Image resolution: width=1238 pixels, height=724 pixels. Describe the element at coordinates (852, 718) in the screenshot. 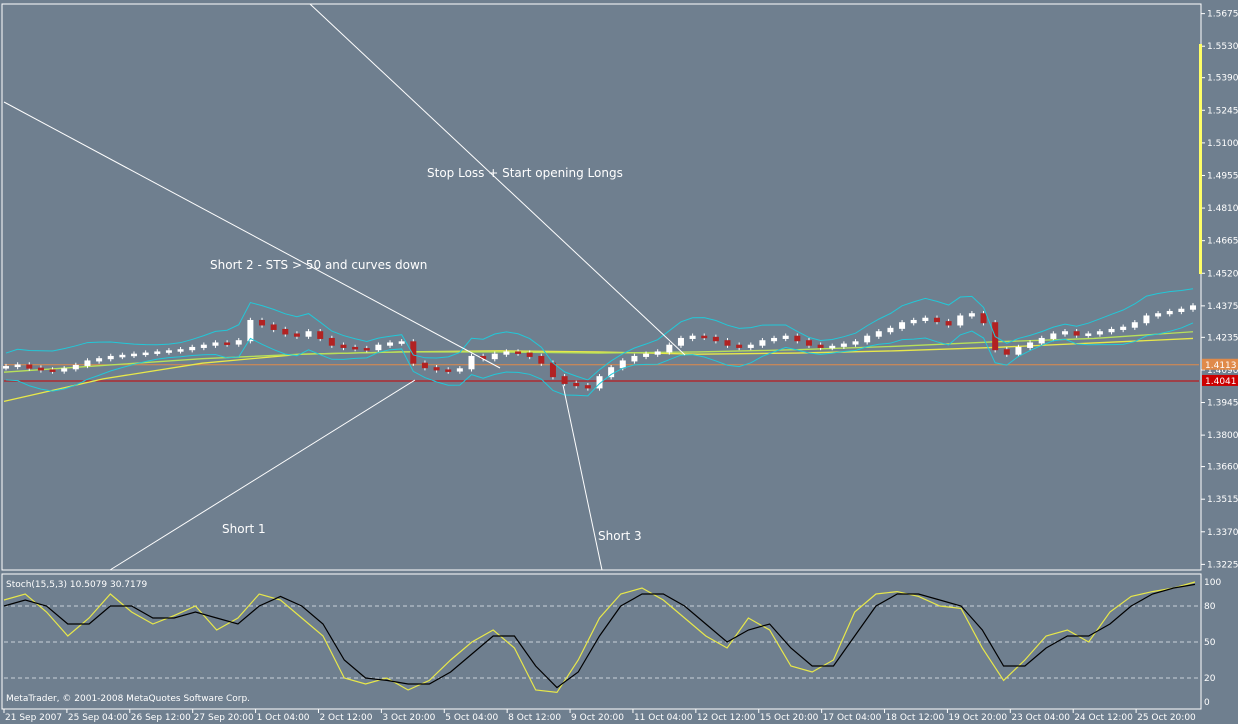

I see `time-tick-label: 17 Oct 04:00` at that location.